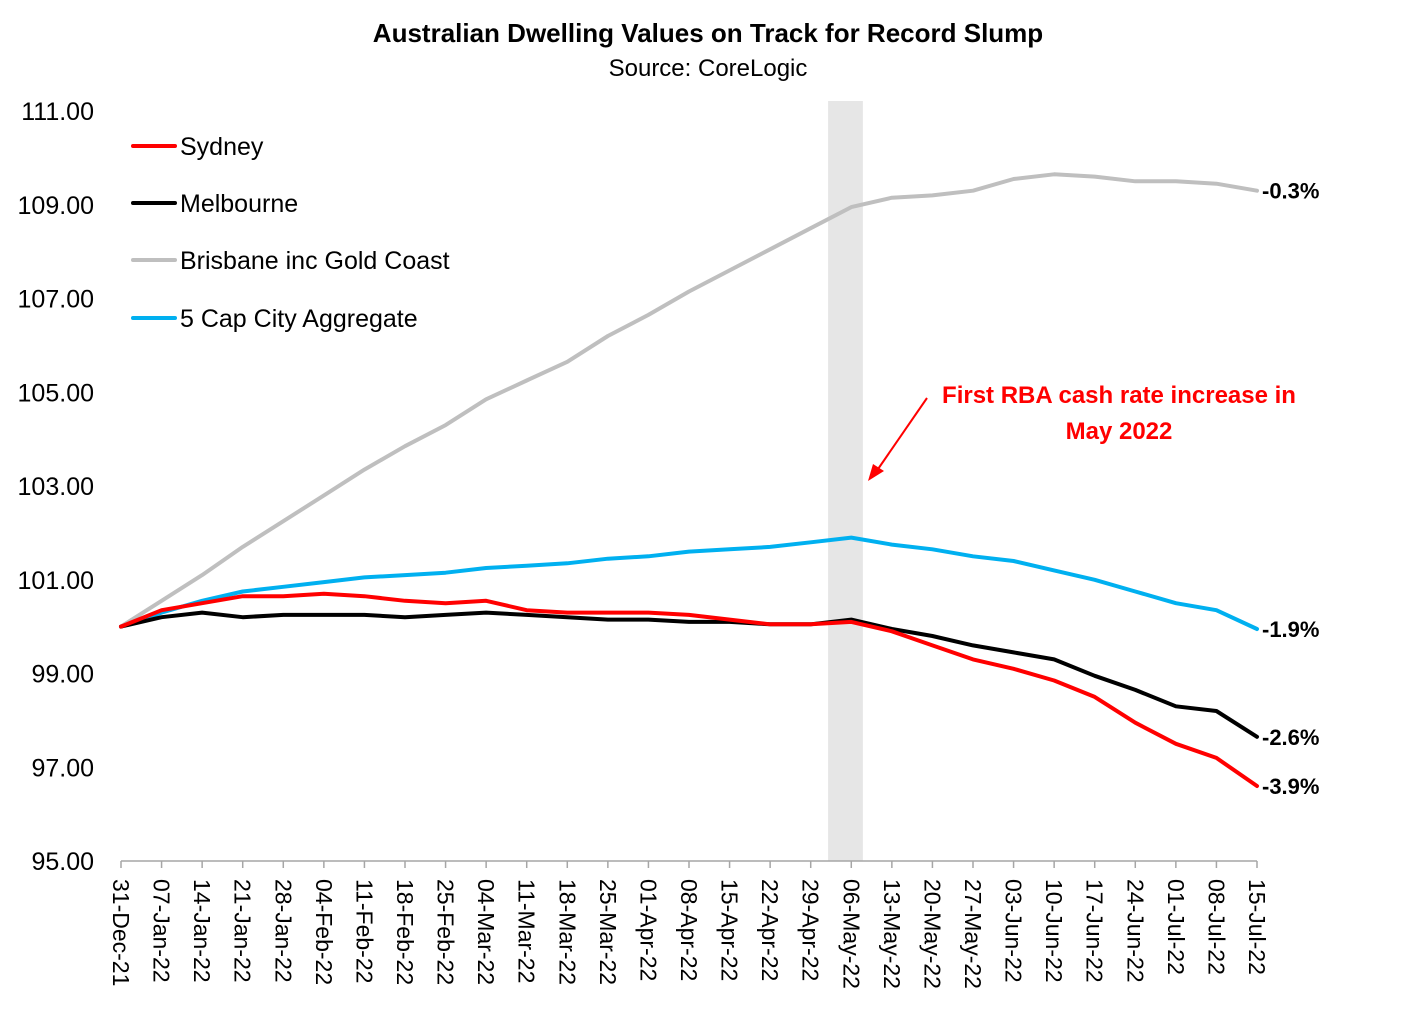 This screenshot has height=1028, width=1417. What do you see at coordinates (324, 932) in the screenshot?
I see `x-tick-label: 04-Feb-22` at bounding box center [324, 932].